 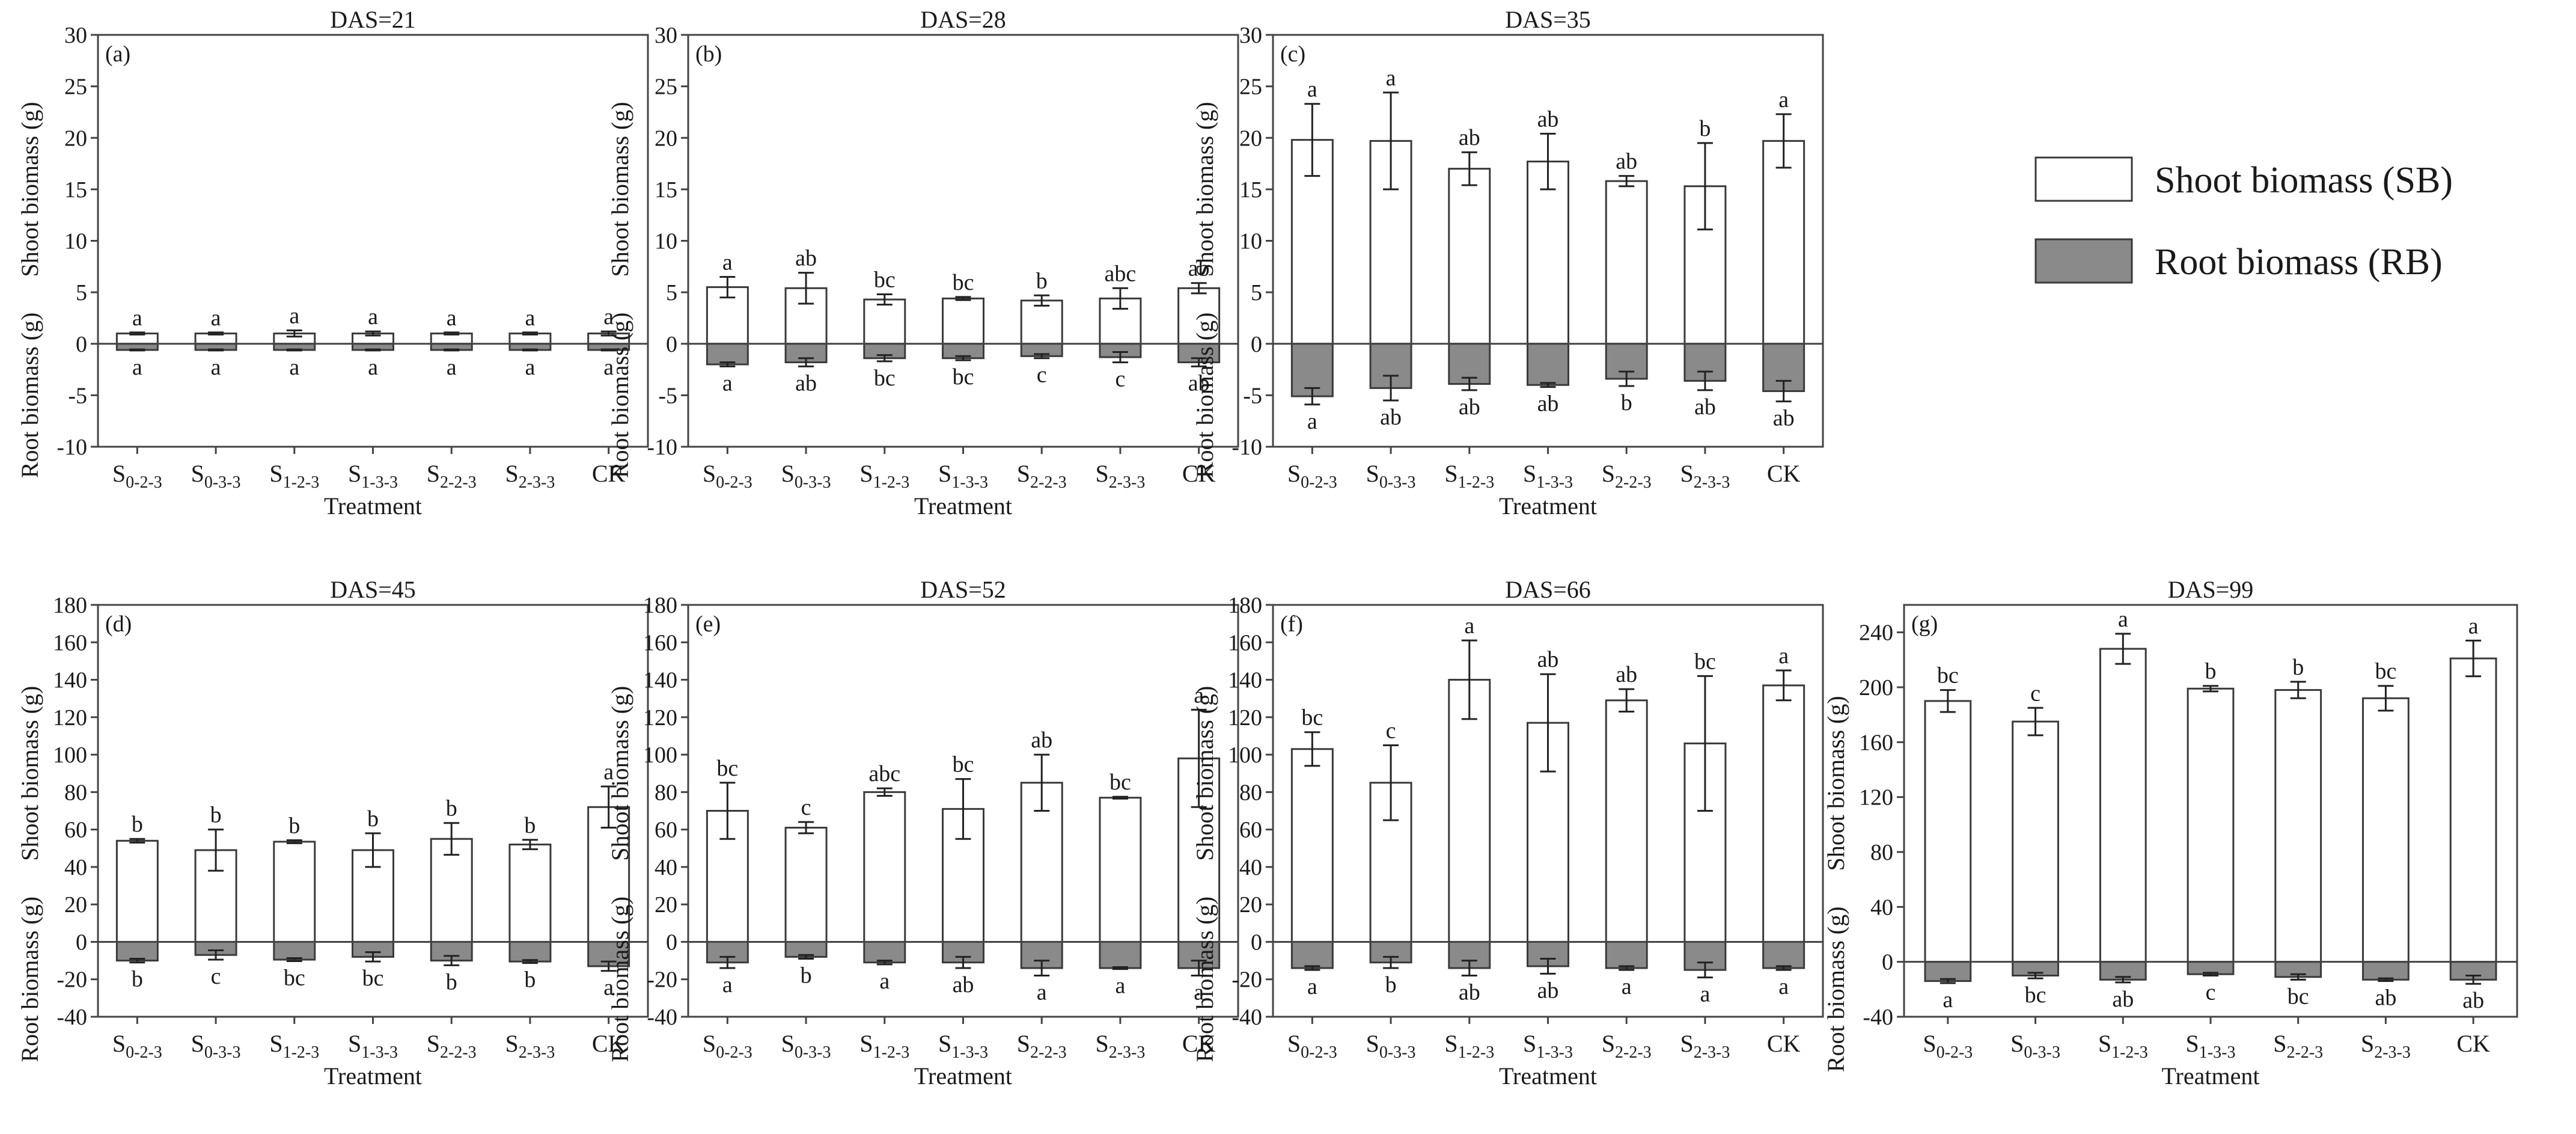 I want to click on legend: Shoot biomass (SB) Root biomass (RB), so click(x=2243, y=220).